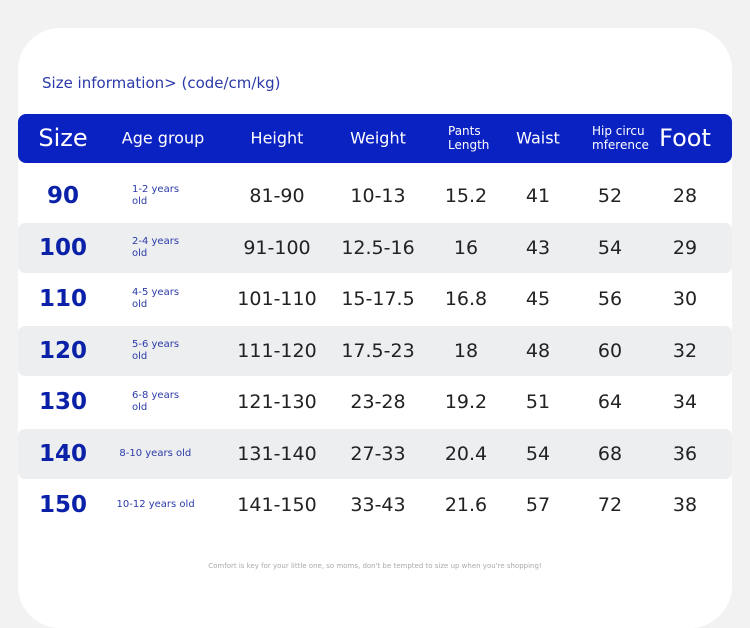 The width and height of the screenshot is (750, 628). I want to click on value-cell: 18, so click(466, 350).